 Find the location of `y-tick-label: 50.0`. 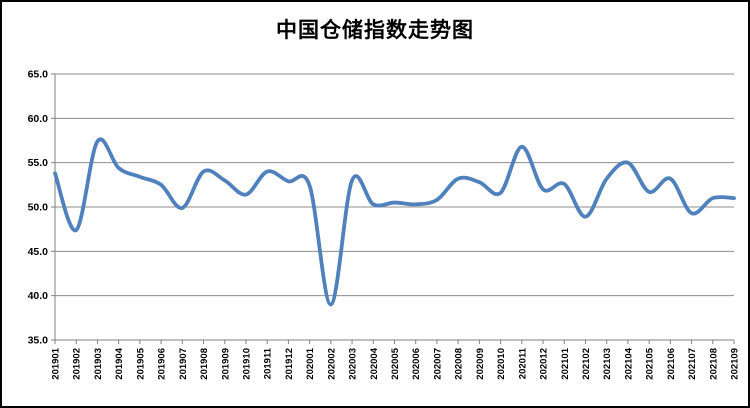

y-tick-label: 50.0 is located at coordinates (38, 208).